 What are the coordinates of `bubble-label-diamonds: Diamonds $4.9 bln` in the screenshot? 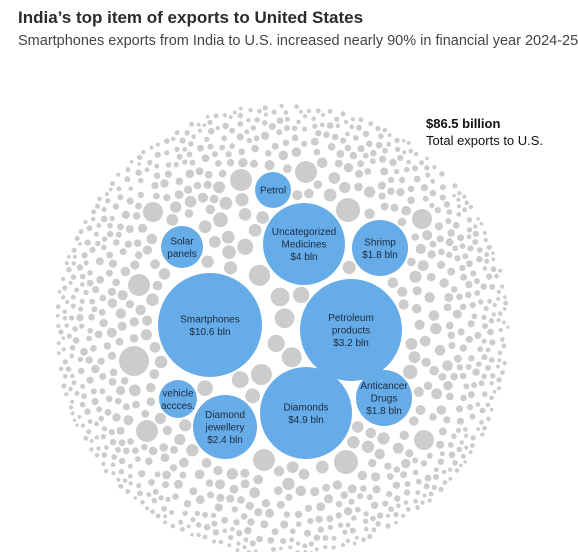 It's located at (305, 414).